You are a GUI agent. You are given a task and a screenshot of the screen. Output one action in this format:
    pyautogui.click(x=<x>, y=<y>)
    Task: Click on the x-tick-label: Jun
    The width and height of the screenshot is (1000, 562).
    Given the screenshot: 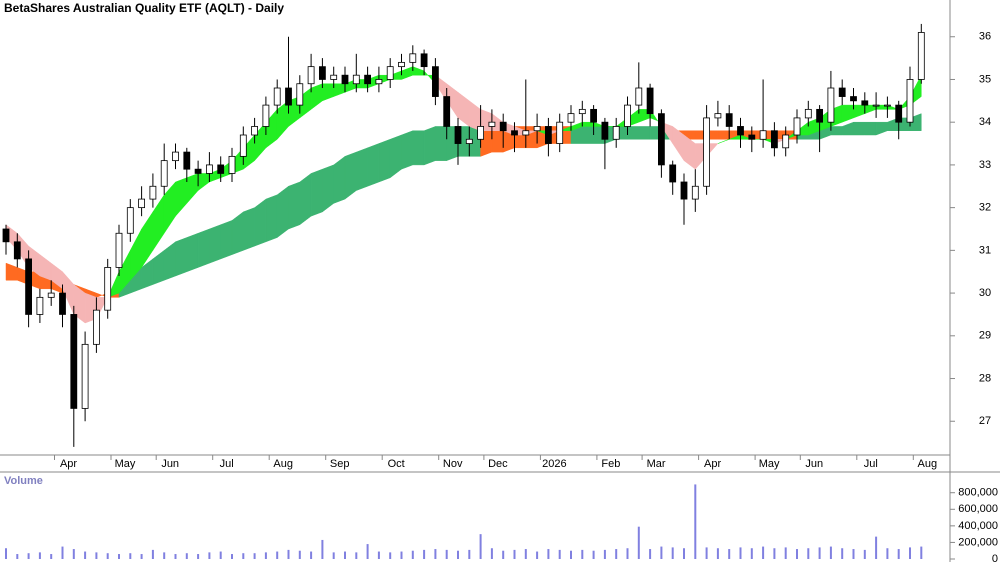 What is the action you would take?
    pyautogui.click(x=814, y=464)
    